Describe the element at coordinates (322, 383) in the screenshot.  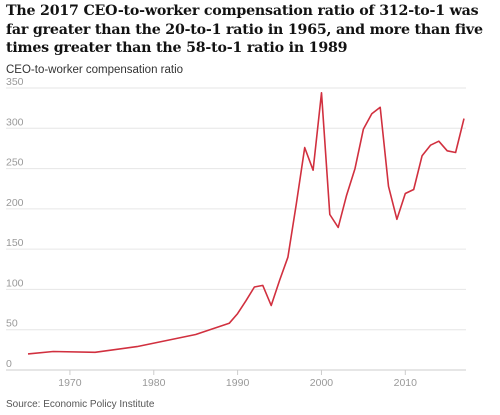
I see `x-tick-label: 2000` at that location.